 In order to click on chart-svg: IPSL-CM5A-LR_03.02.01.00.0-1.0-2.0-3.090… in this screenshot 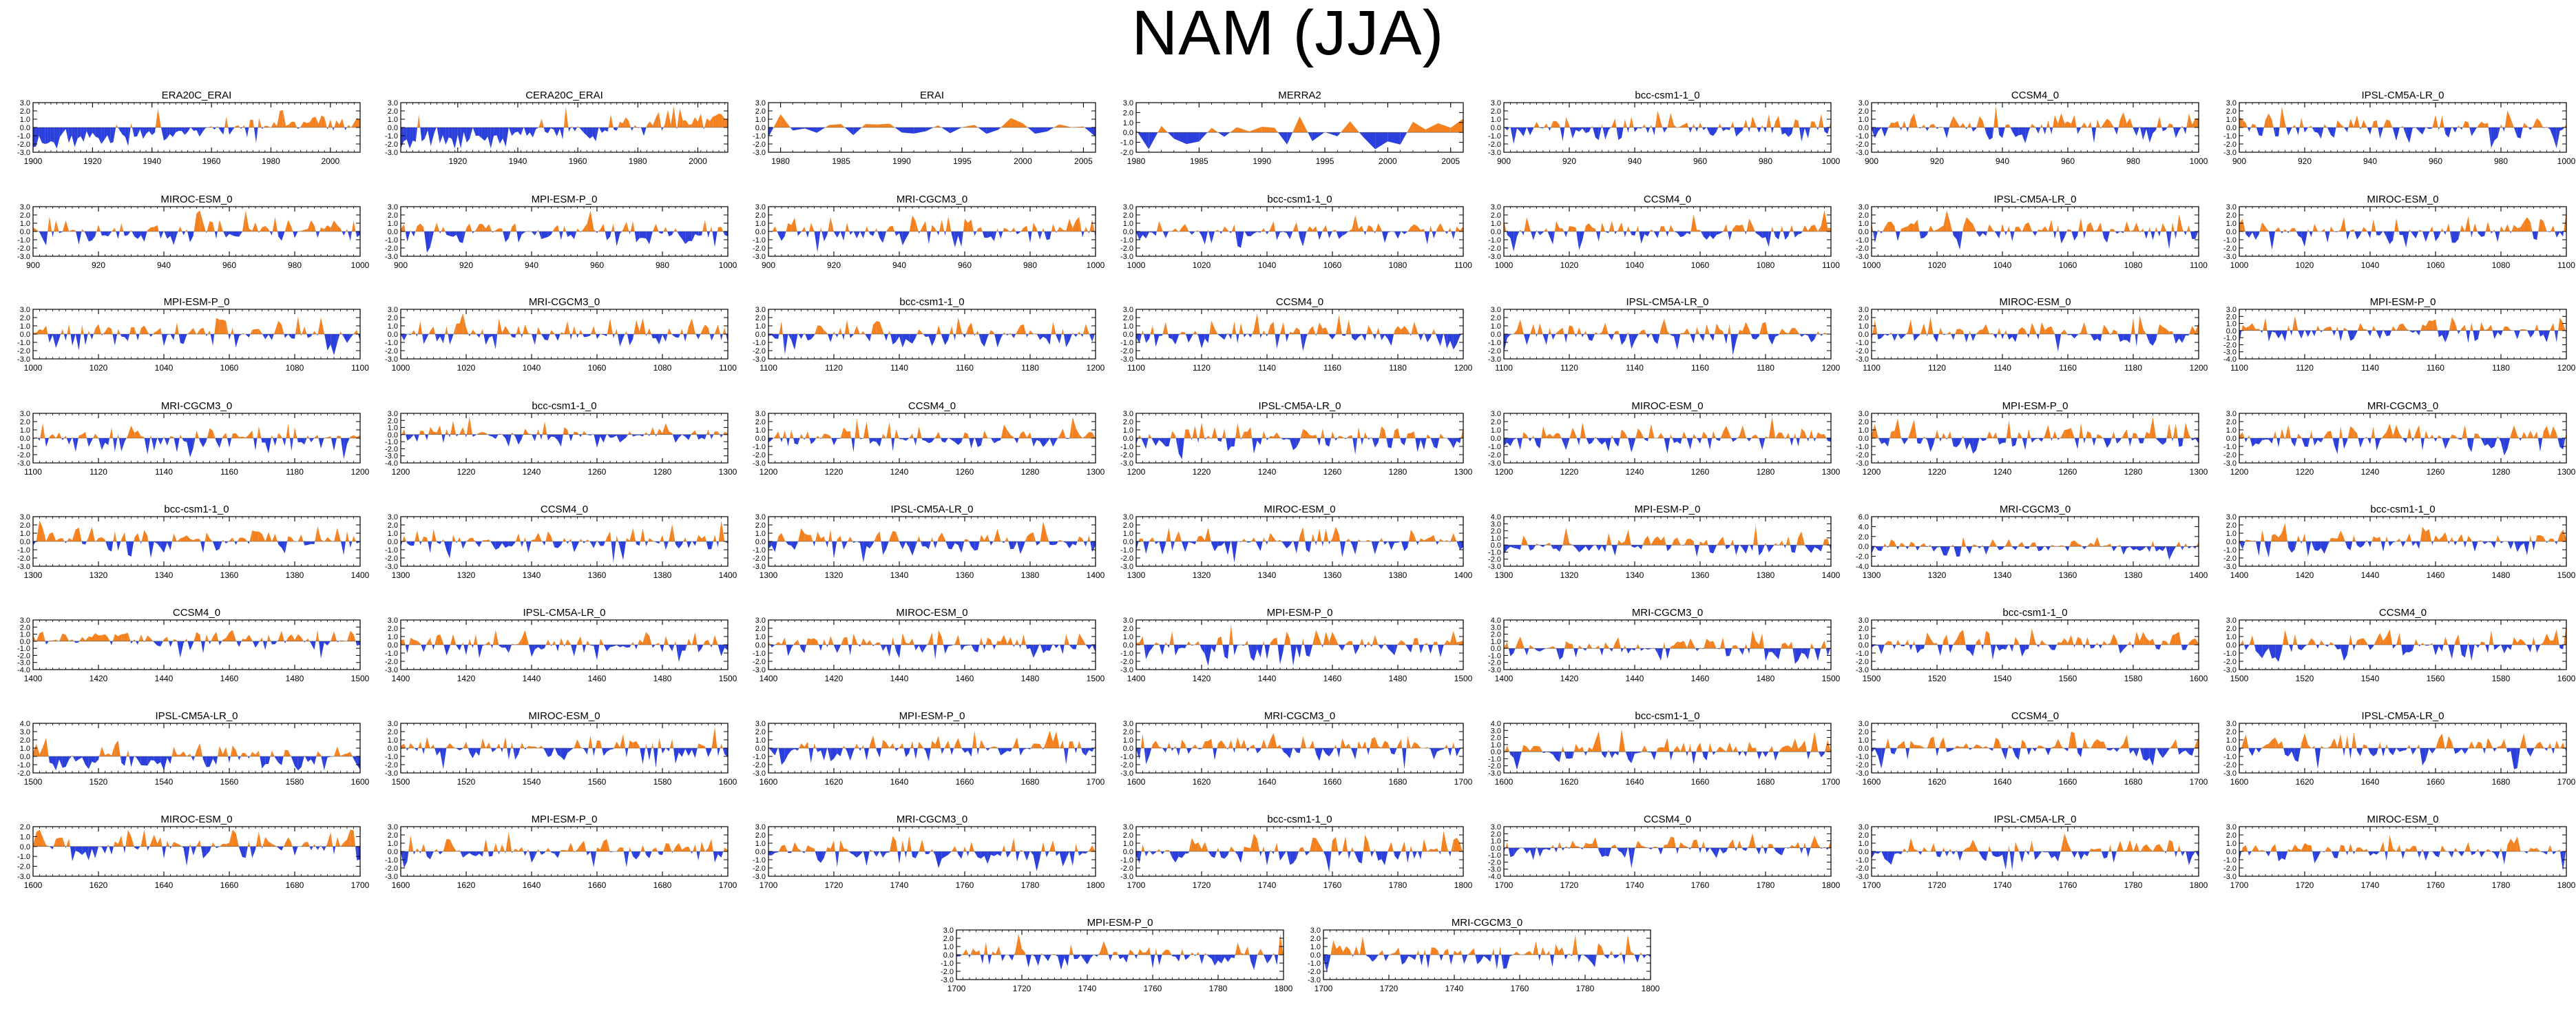, I will do `click(2399, 128)`.